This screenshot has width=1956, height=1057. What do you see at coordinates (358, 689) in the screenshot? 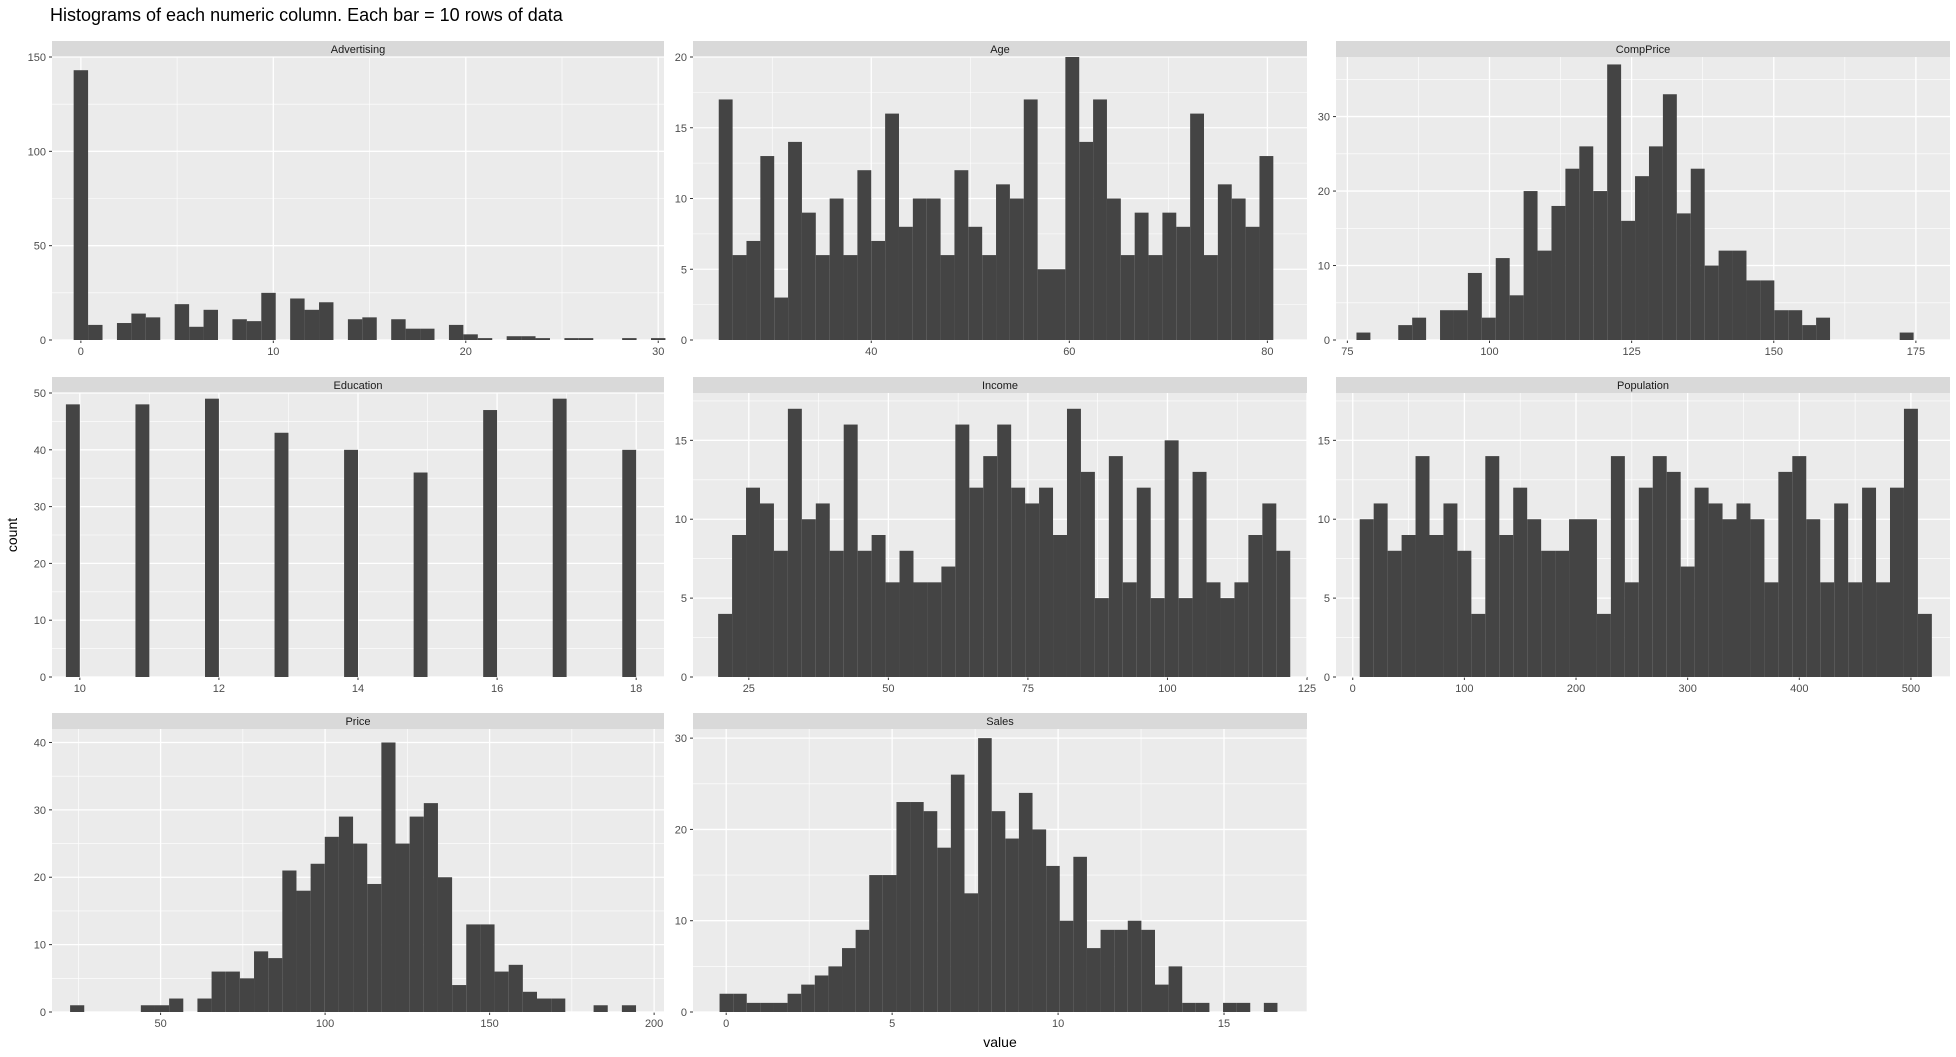
I see `x-tick-label: 14` at bounding box center [358, 689].